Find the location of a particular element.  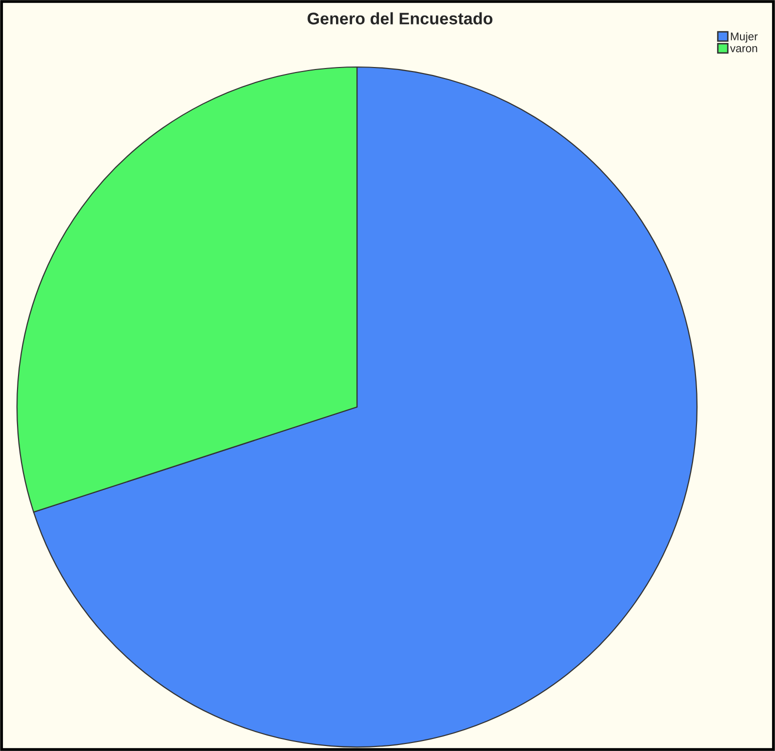

chart-title: Genero del Encuestado is located at coordinates (400, 18).